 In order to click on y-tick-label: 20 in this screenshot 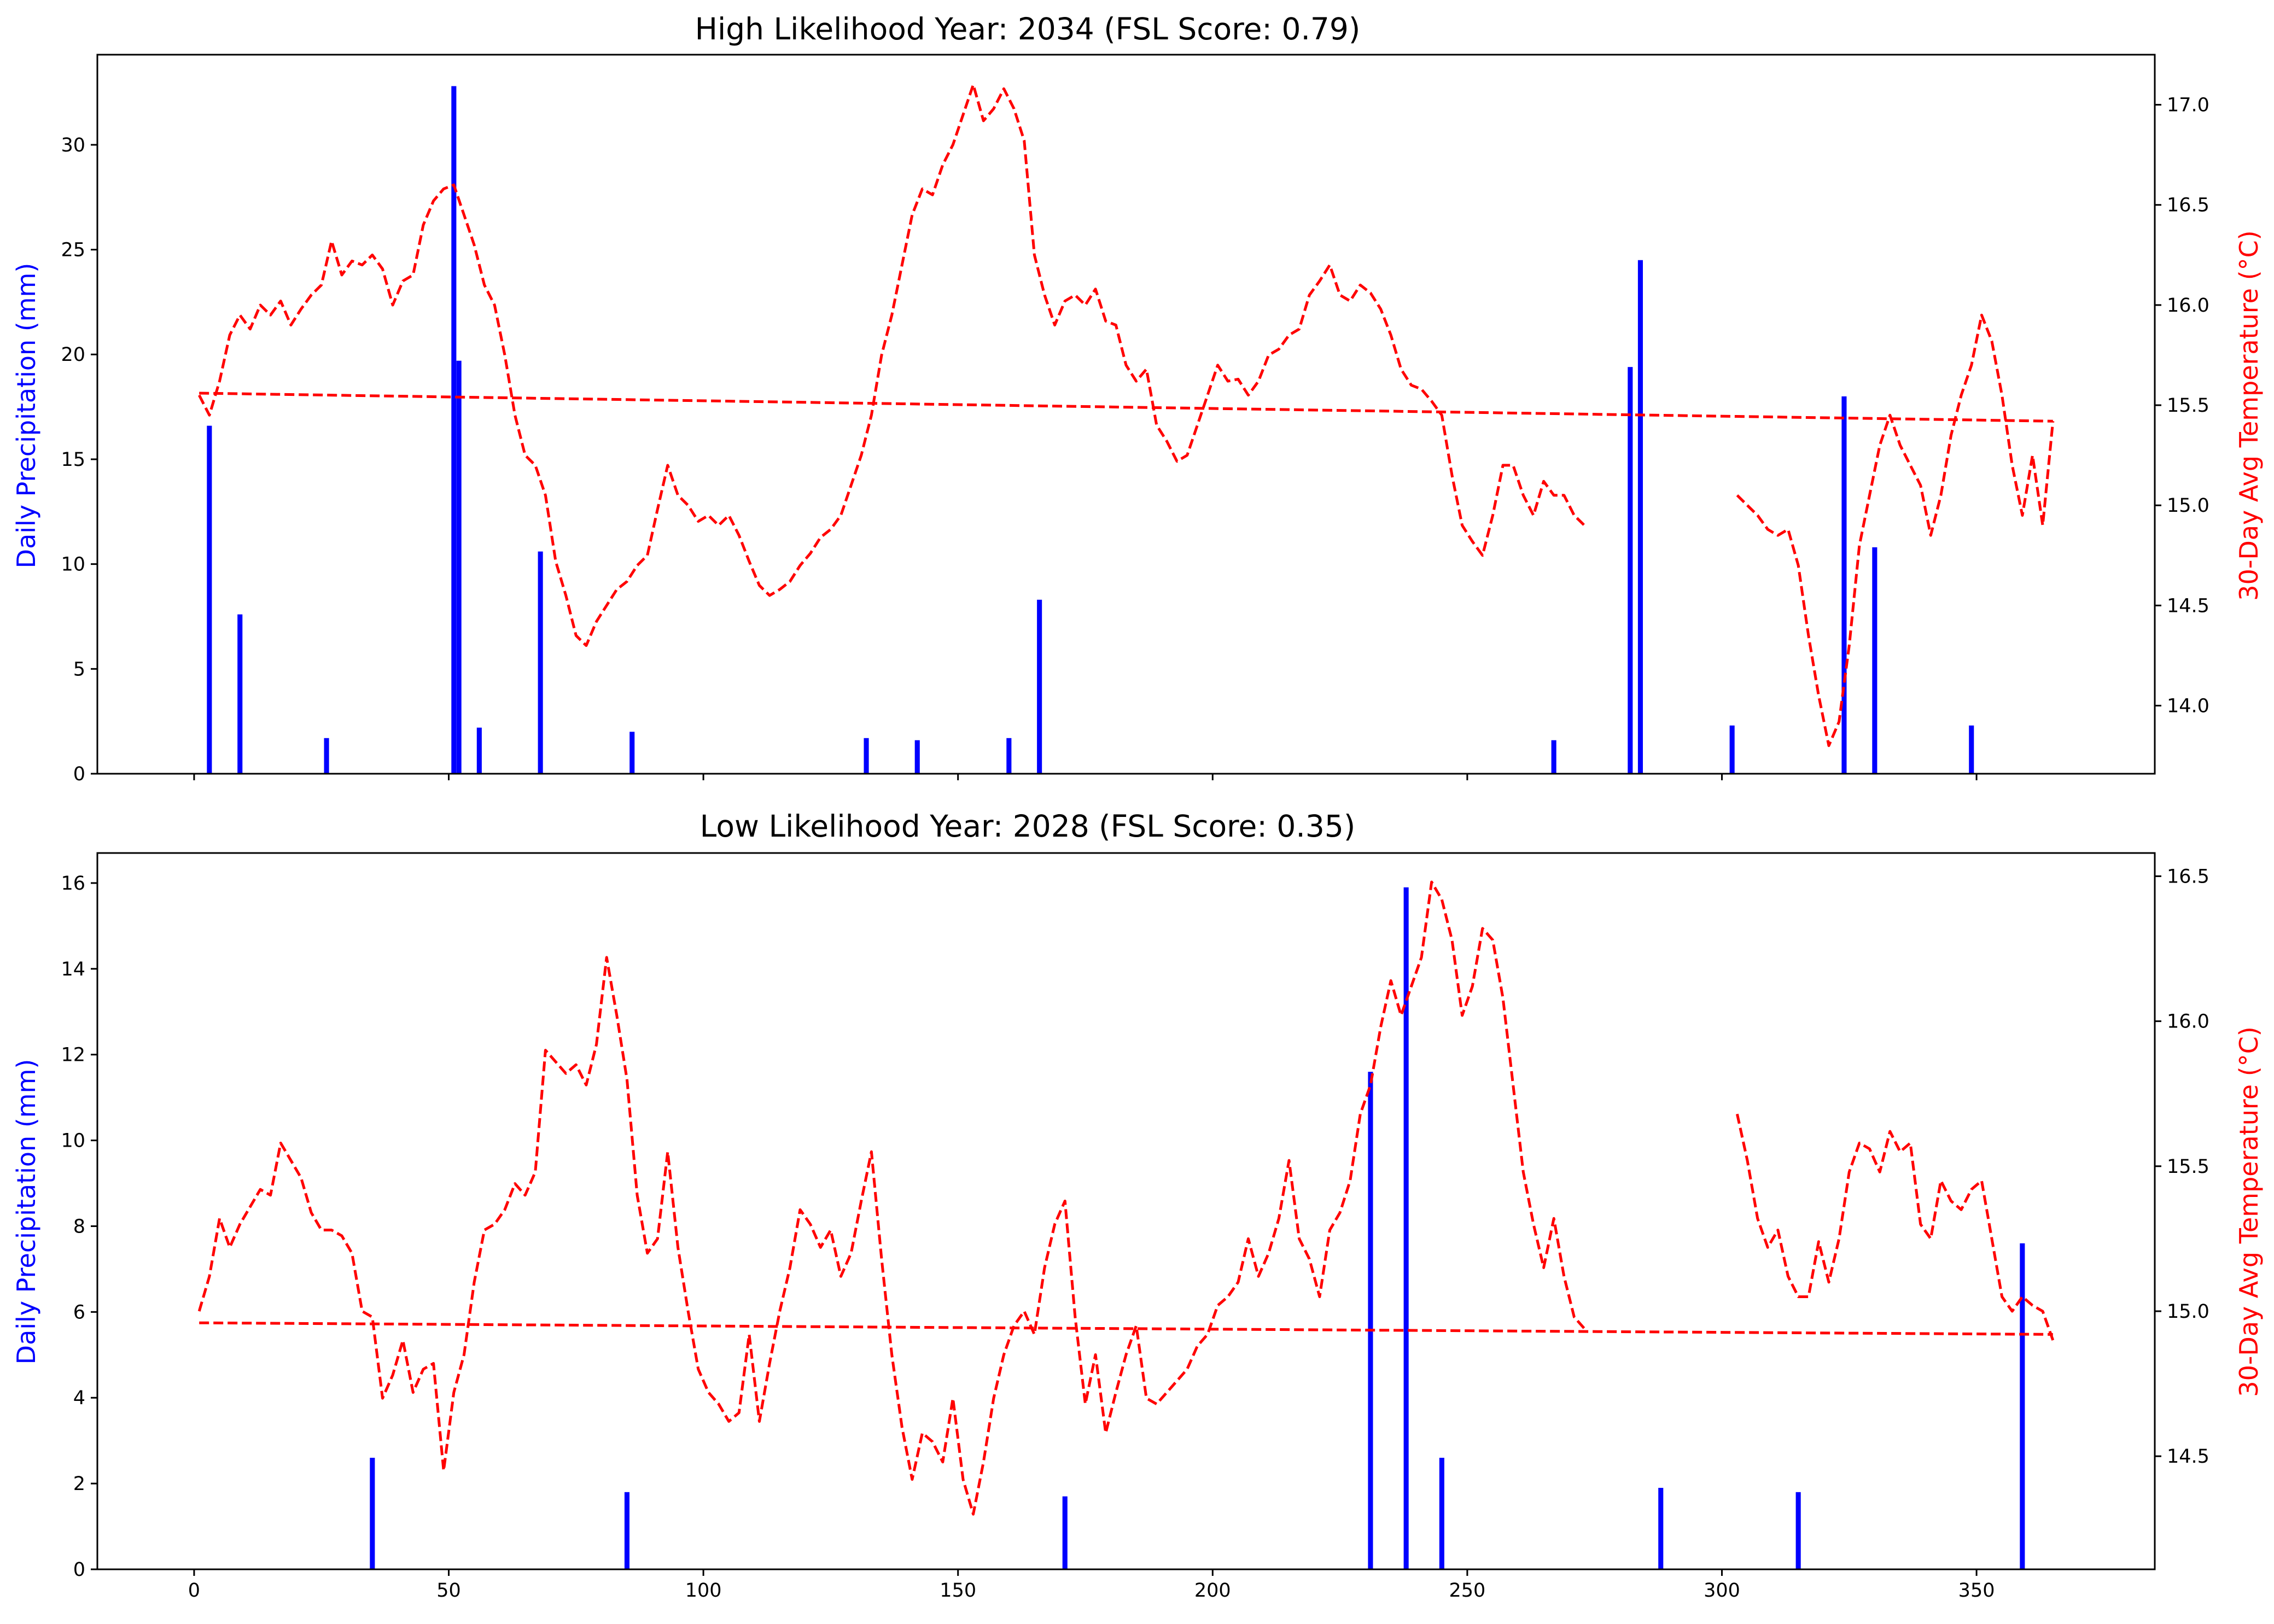, I will do `click(73, 355)`.